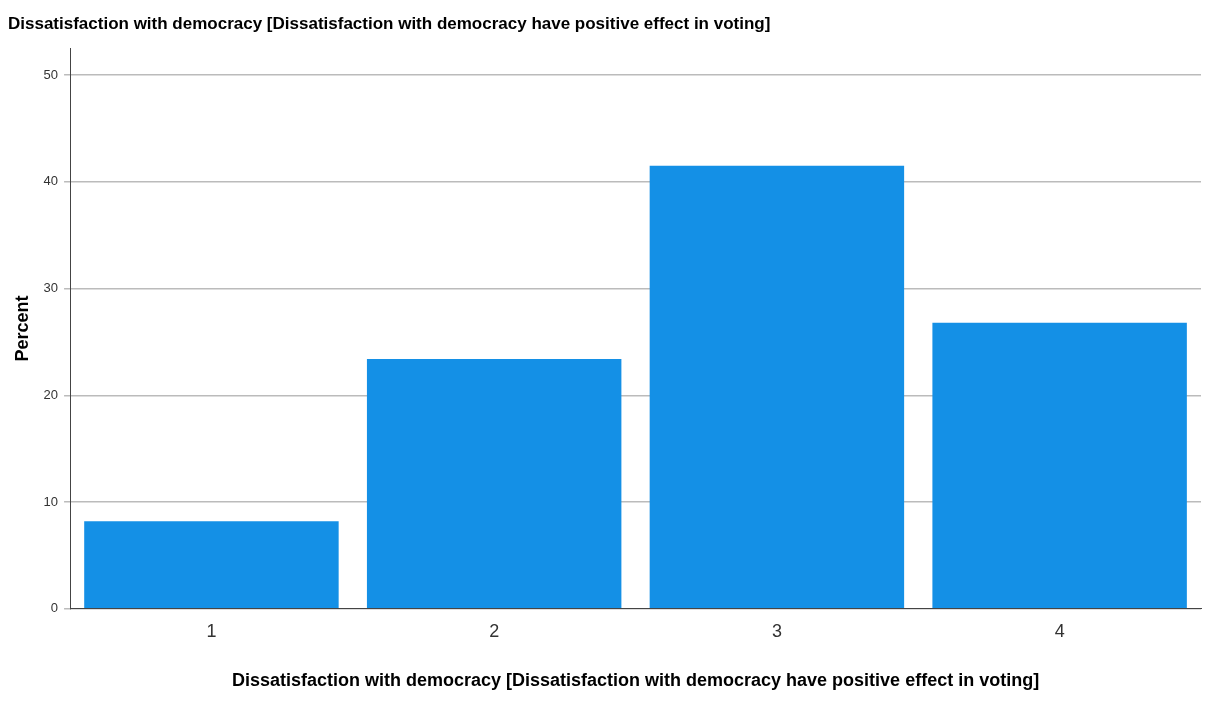  I want to click on x-tick-label: 1, so click(211, 630).